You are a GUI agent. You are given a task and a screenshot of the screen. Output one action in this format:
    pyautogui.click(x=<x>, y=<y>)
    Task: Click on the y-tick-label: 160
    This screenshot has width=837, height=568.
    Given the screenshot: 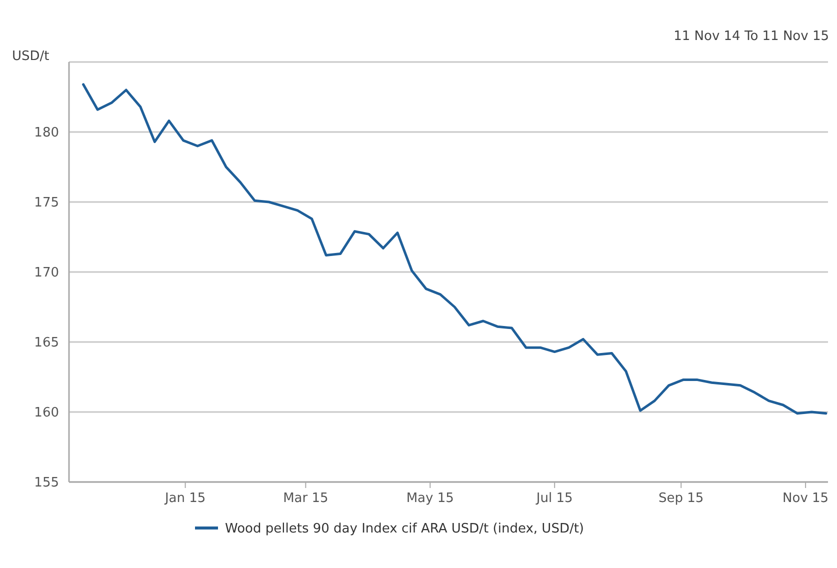 What is the action you would take?
    pyautogui.click(x=46, y=413)
    